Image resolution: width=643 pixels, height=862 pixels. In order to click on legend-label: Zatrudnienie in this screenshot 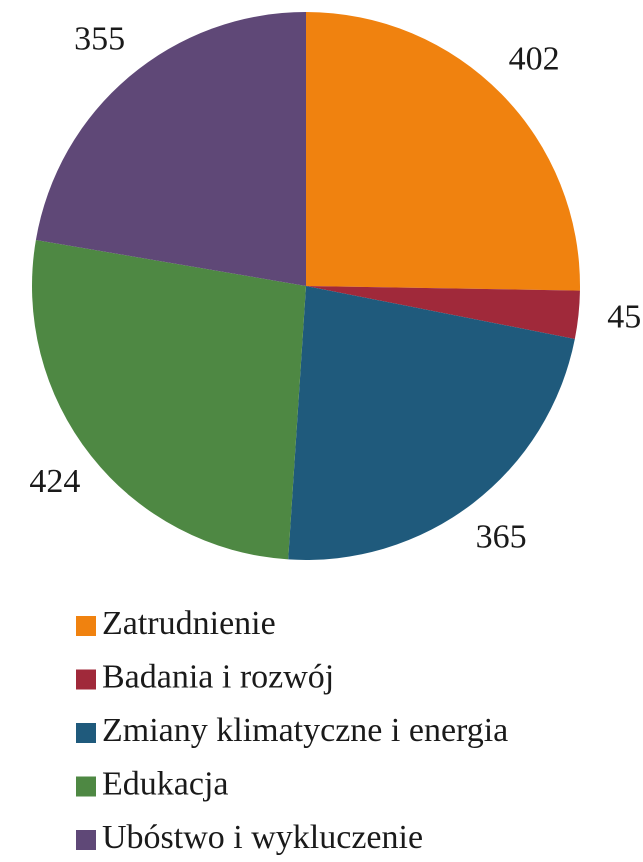, I will do `click(189, 623)`.